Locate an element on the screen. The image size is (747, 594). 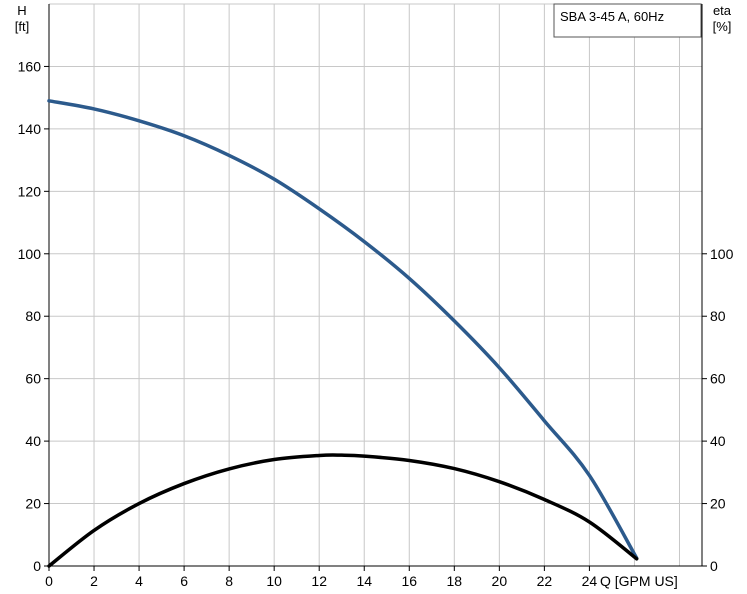
y-axis-right-label-eta: eta is located at coordinates (722, 10).